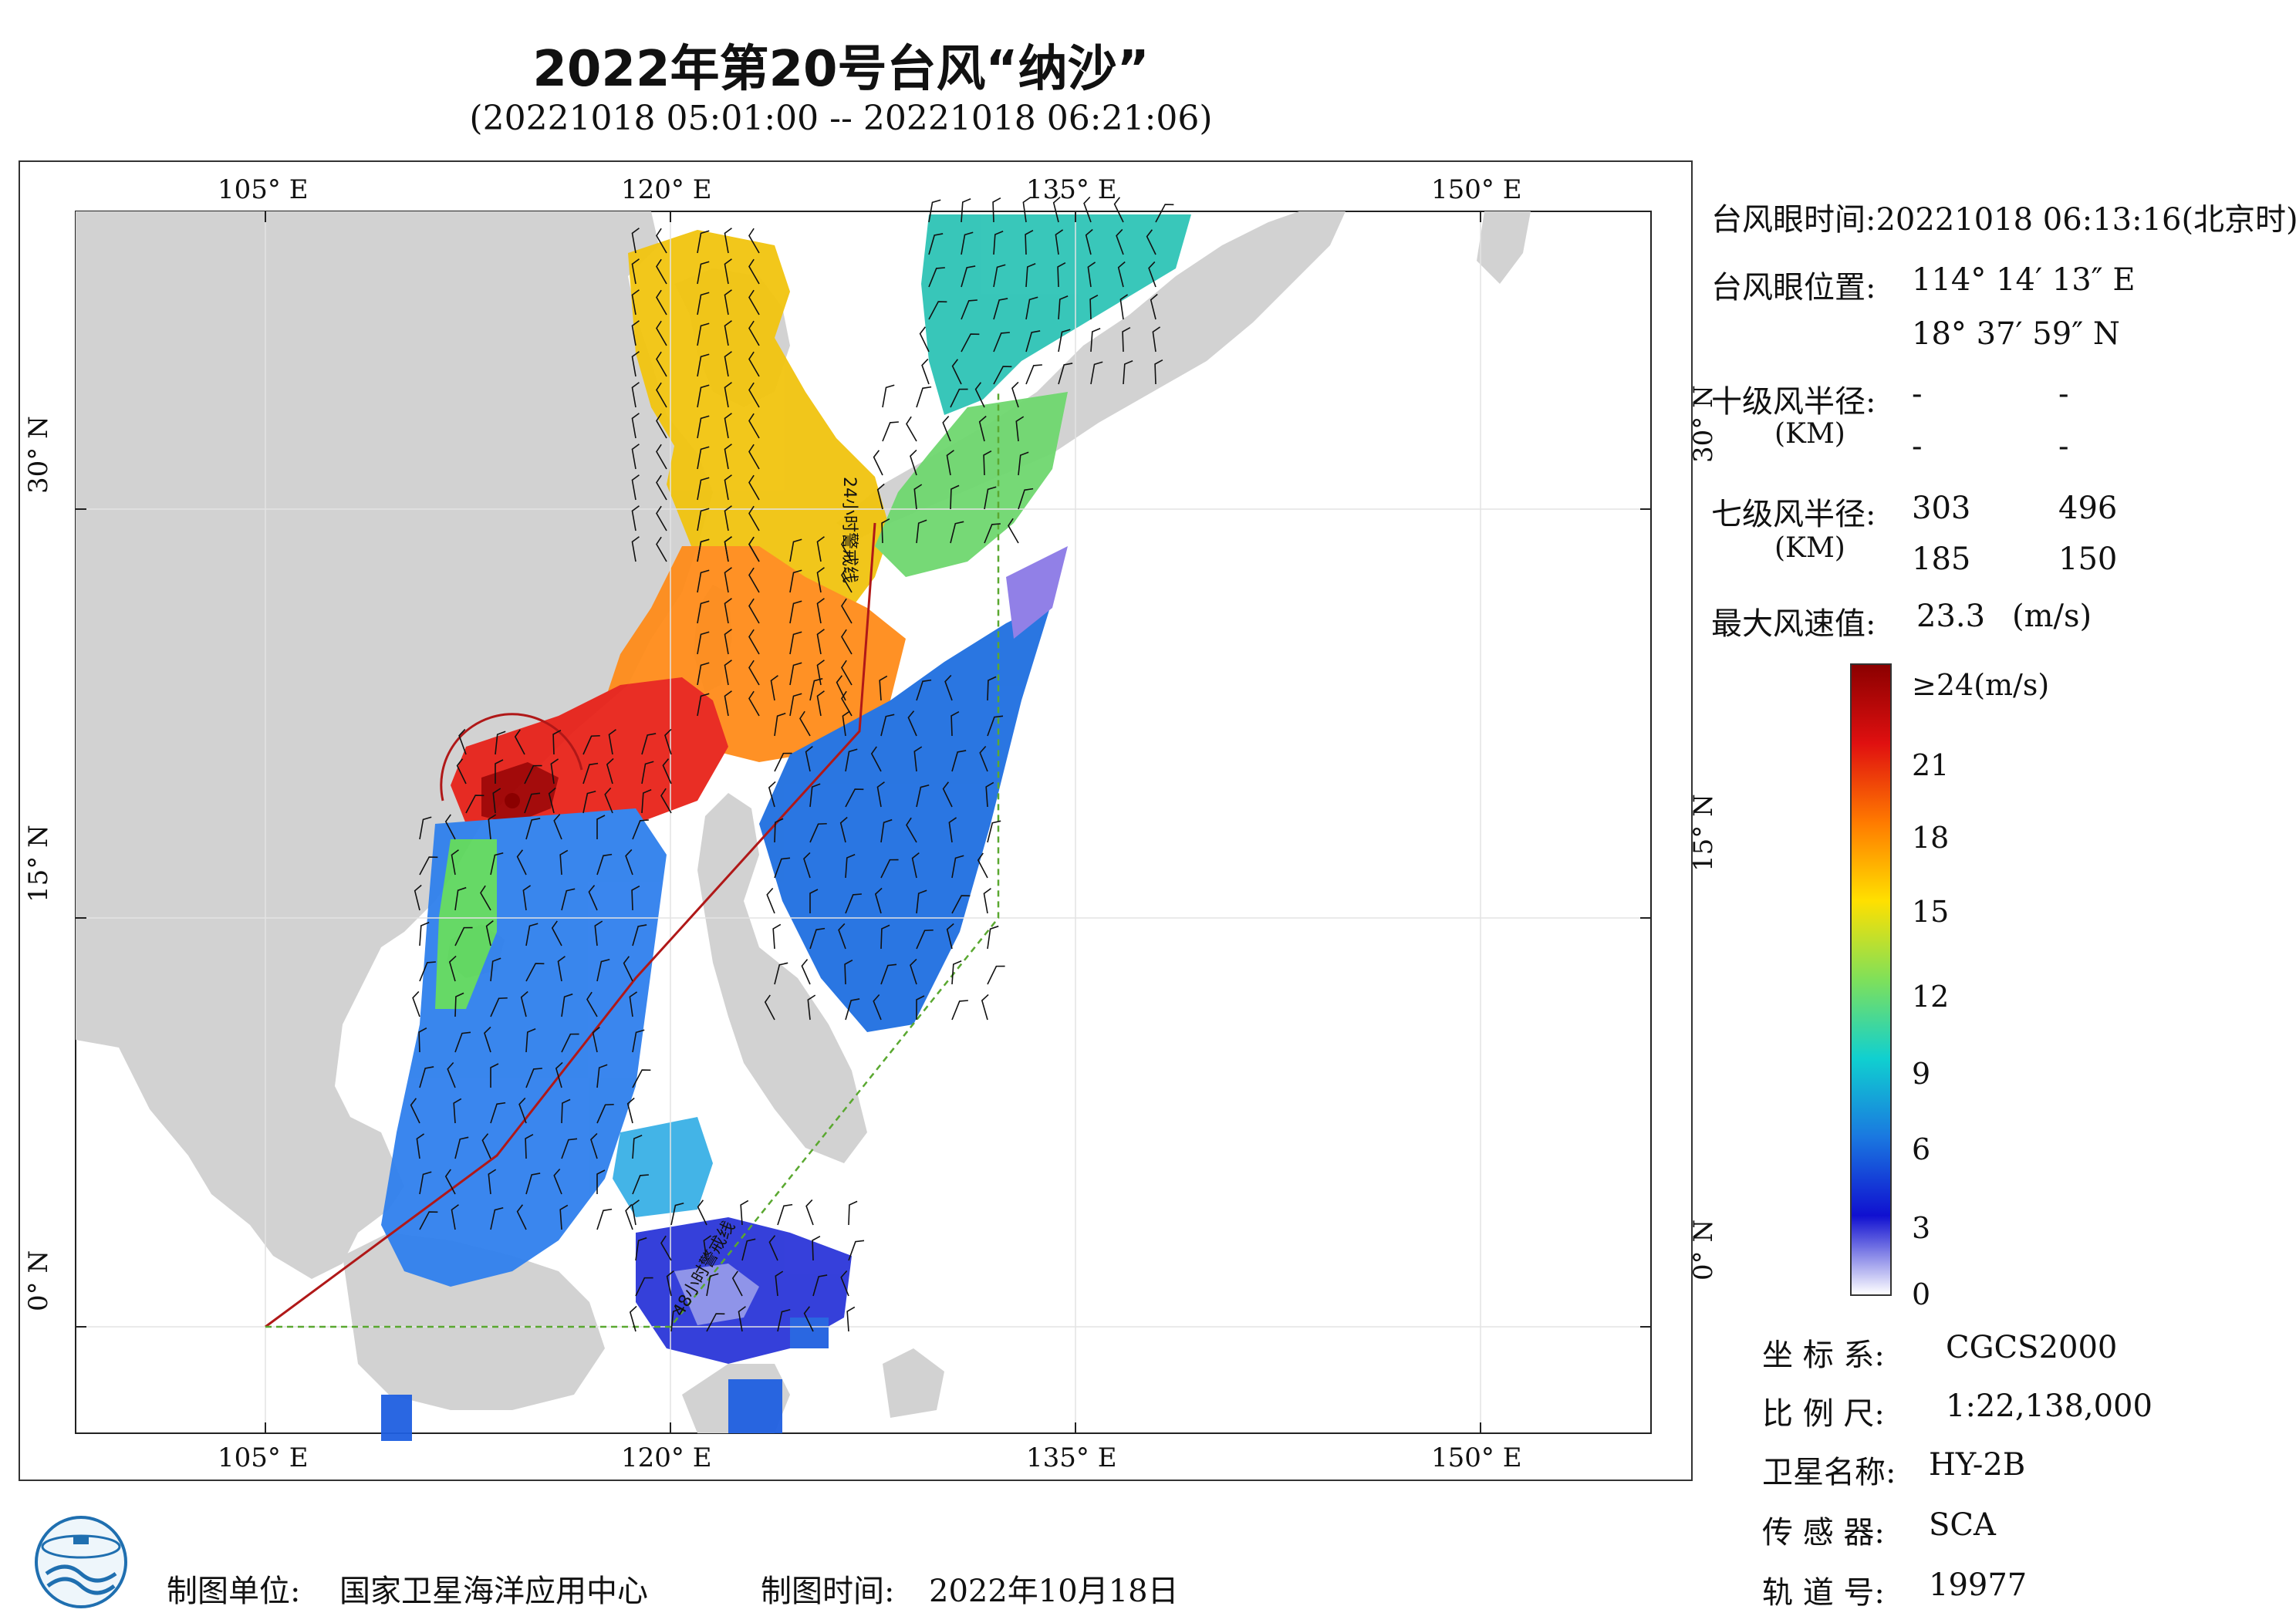  Describe the element at coordinates (263, 1457) in the screenshot. I see `lon-bottom-105: 105° E` at that location.